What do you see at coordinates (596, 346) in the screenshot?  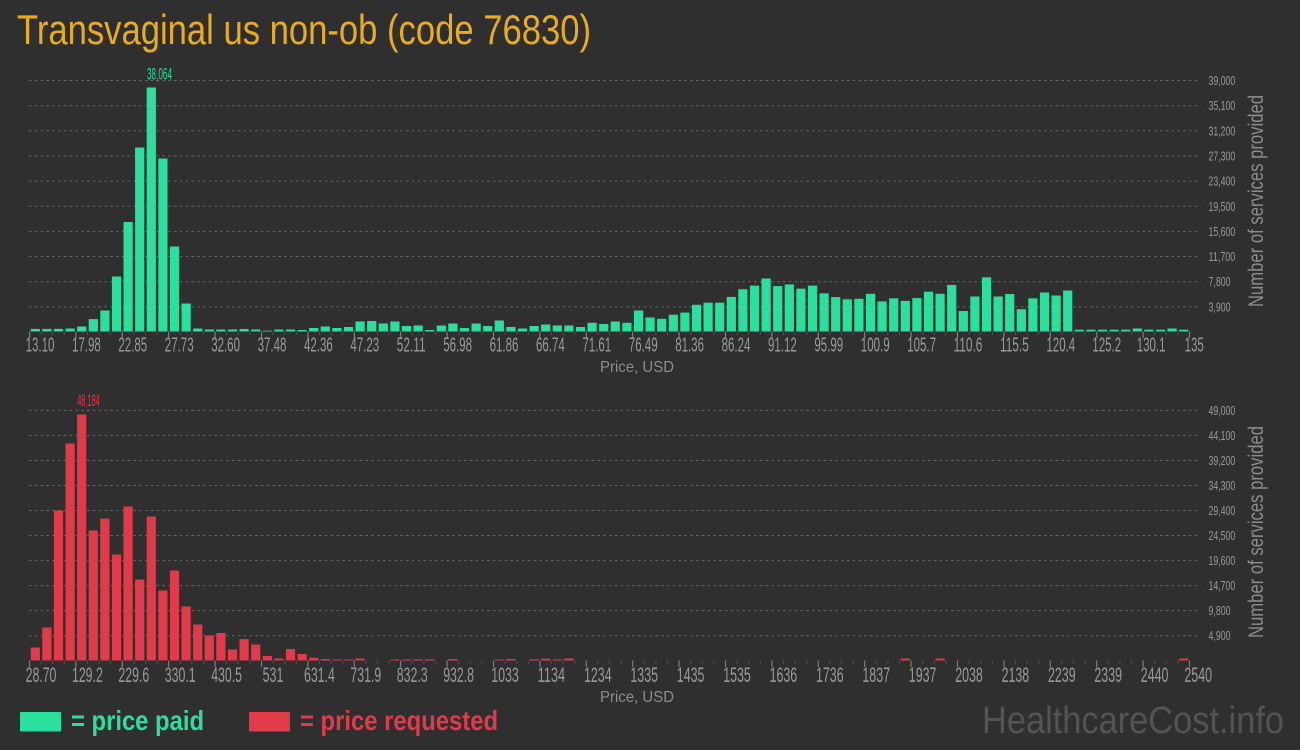 I see `svg-text: 71.61` at bounding box center [596, 346].